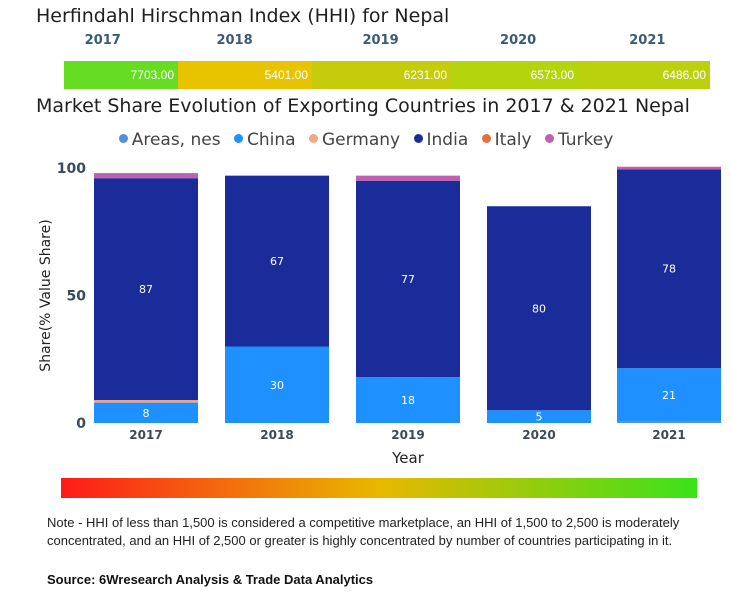 The image size is (732, 600). I want to click on legend-item-turkey: Turkey, so click(579, 140).